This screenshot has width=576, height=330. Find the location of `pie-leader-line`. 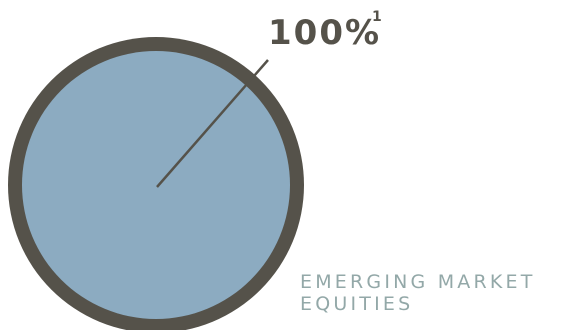

pie-leader-line is located at coordinates (212, 123).